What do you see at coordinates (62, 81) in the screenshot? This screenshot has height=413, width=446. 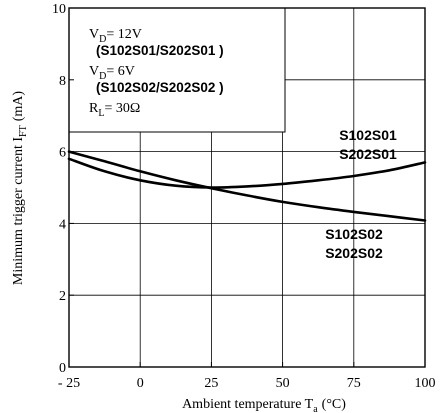 I see `y-tick-label: 8` at bounding box center [62, 81].